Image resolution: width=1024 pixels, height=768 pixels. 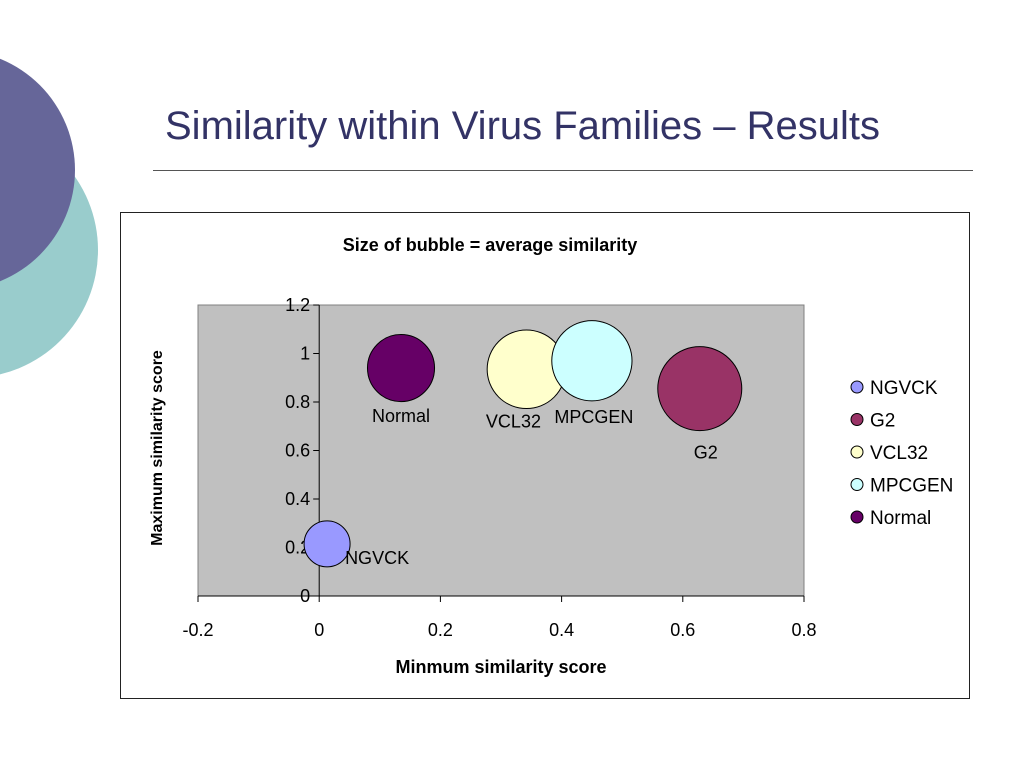 I want to click on x-tick-label: 0.4, so click(x=561, y=630).